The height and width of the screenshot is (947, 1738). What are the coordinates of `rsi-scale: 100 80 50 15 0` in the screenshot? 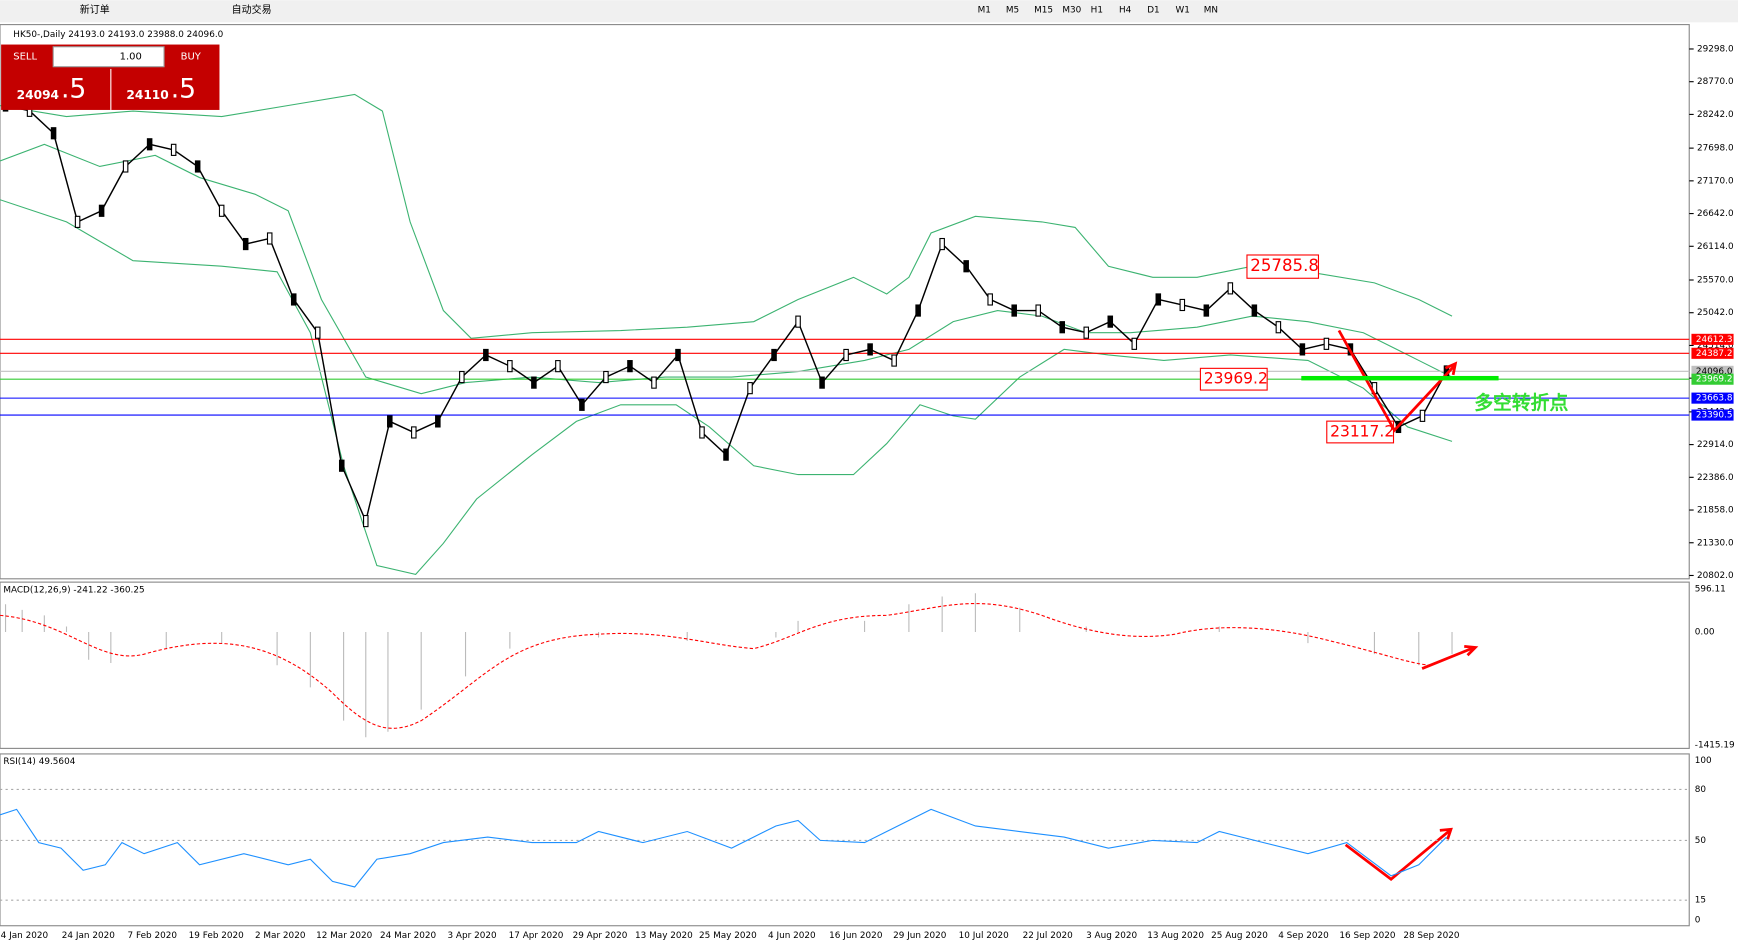 It's located at (1703, 841).